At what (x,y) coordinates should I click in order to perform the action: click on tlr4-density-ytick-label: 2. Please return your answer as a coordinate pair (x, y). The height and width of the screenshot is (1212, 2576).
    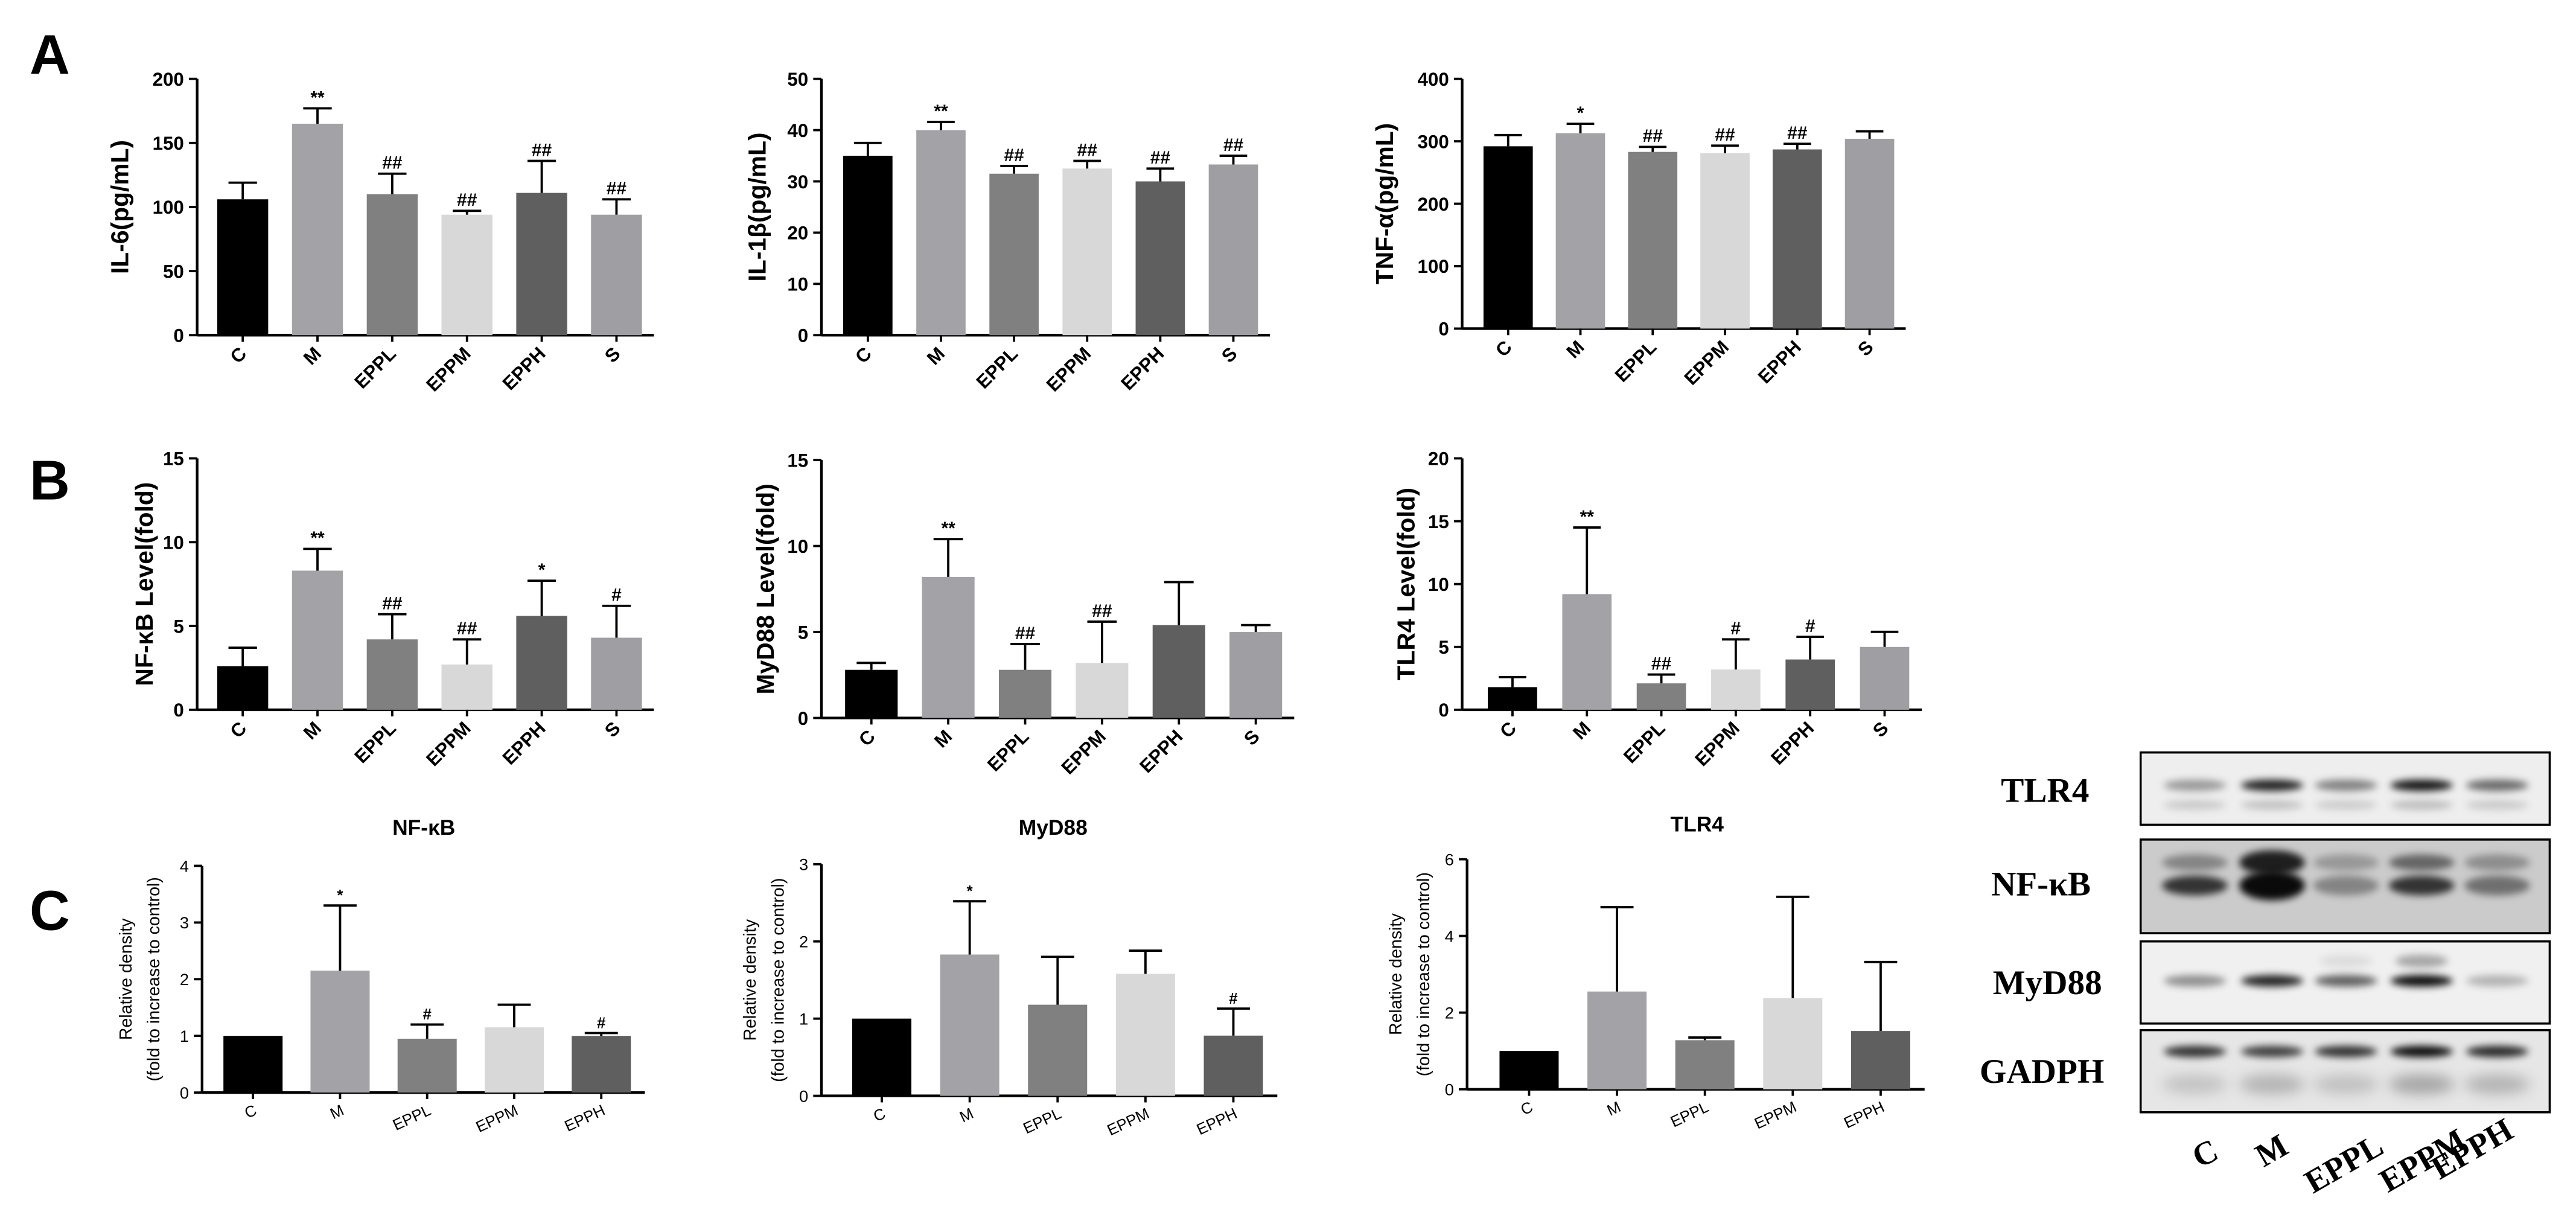
    Looking at the image, I should click on (1449, 1013).